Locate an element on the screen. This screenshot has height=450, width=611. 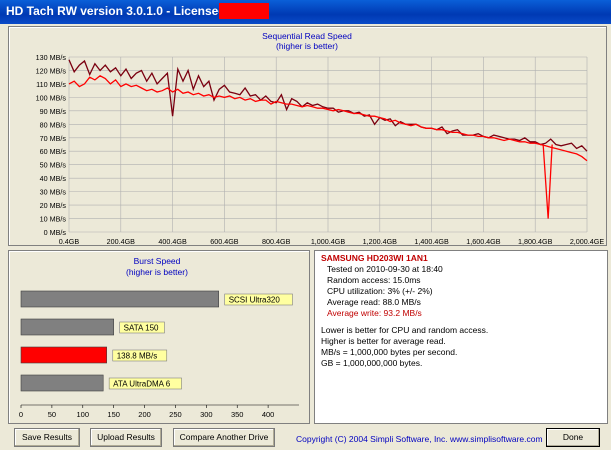
y-tick-label: 90 MB/s is located at coordinates (53, 111).